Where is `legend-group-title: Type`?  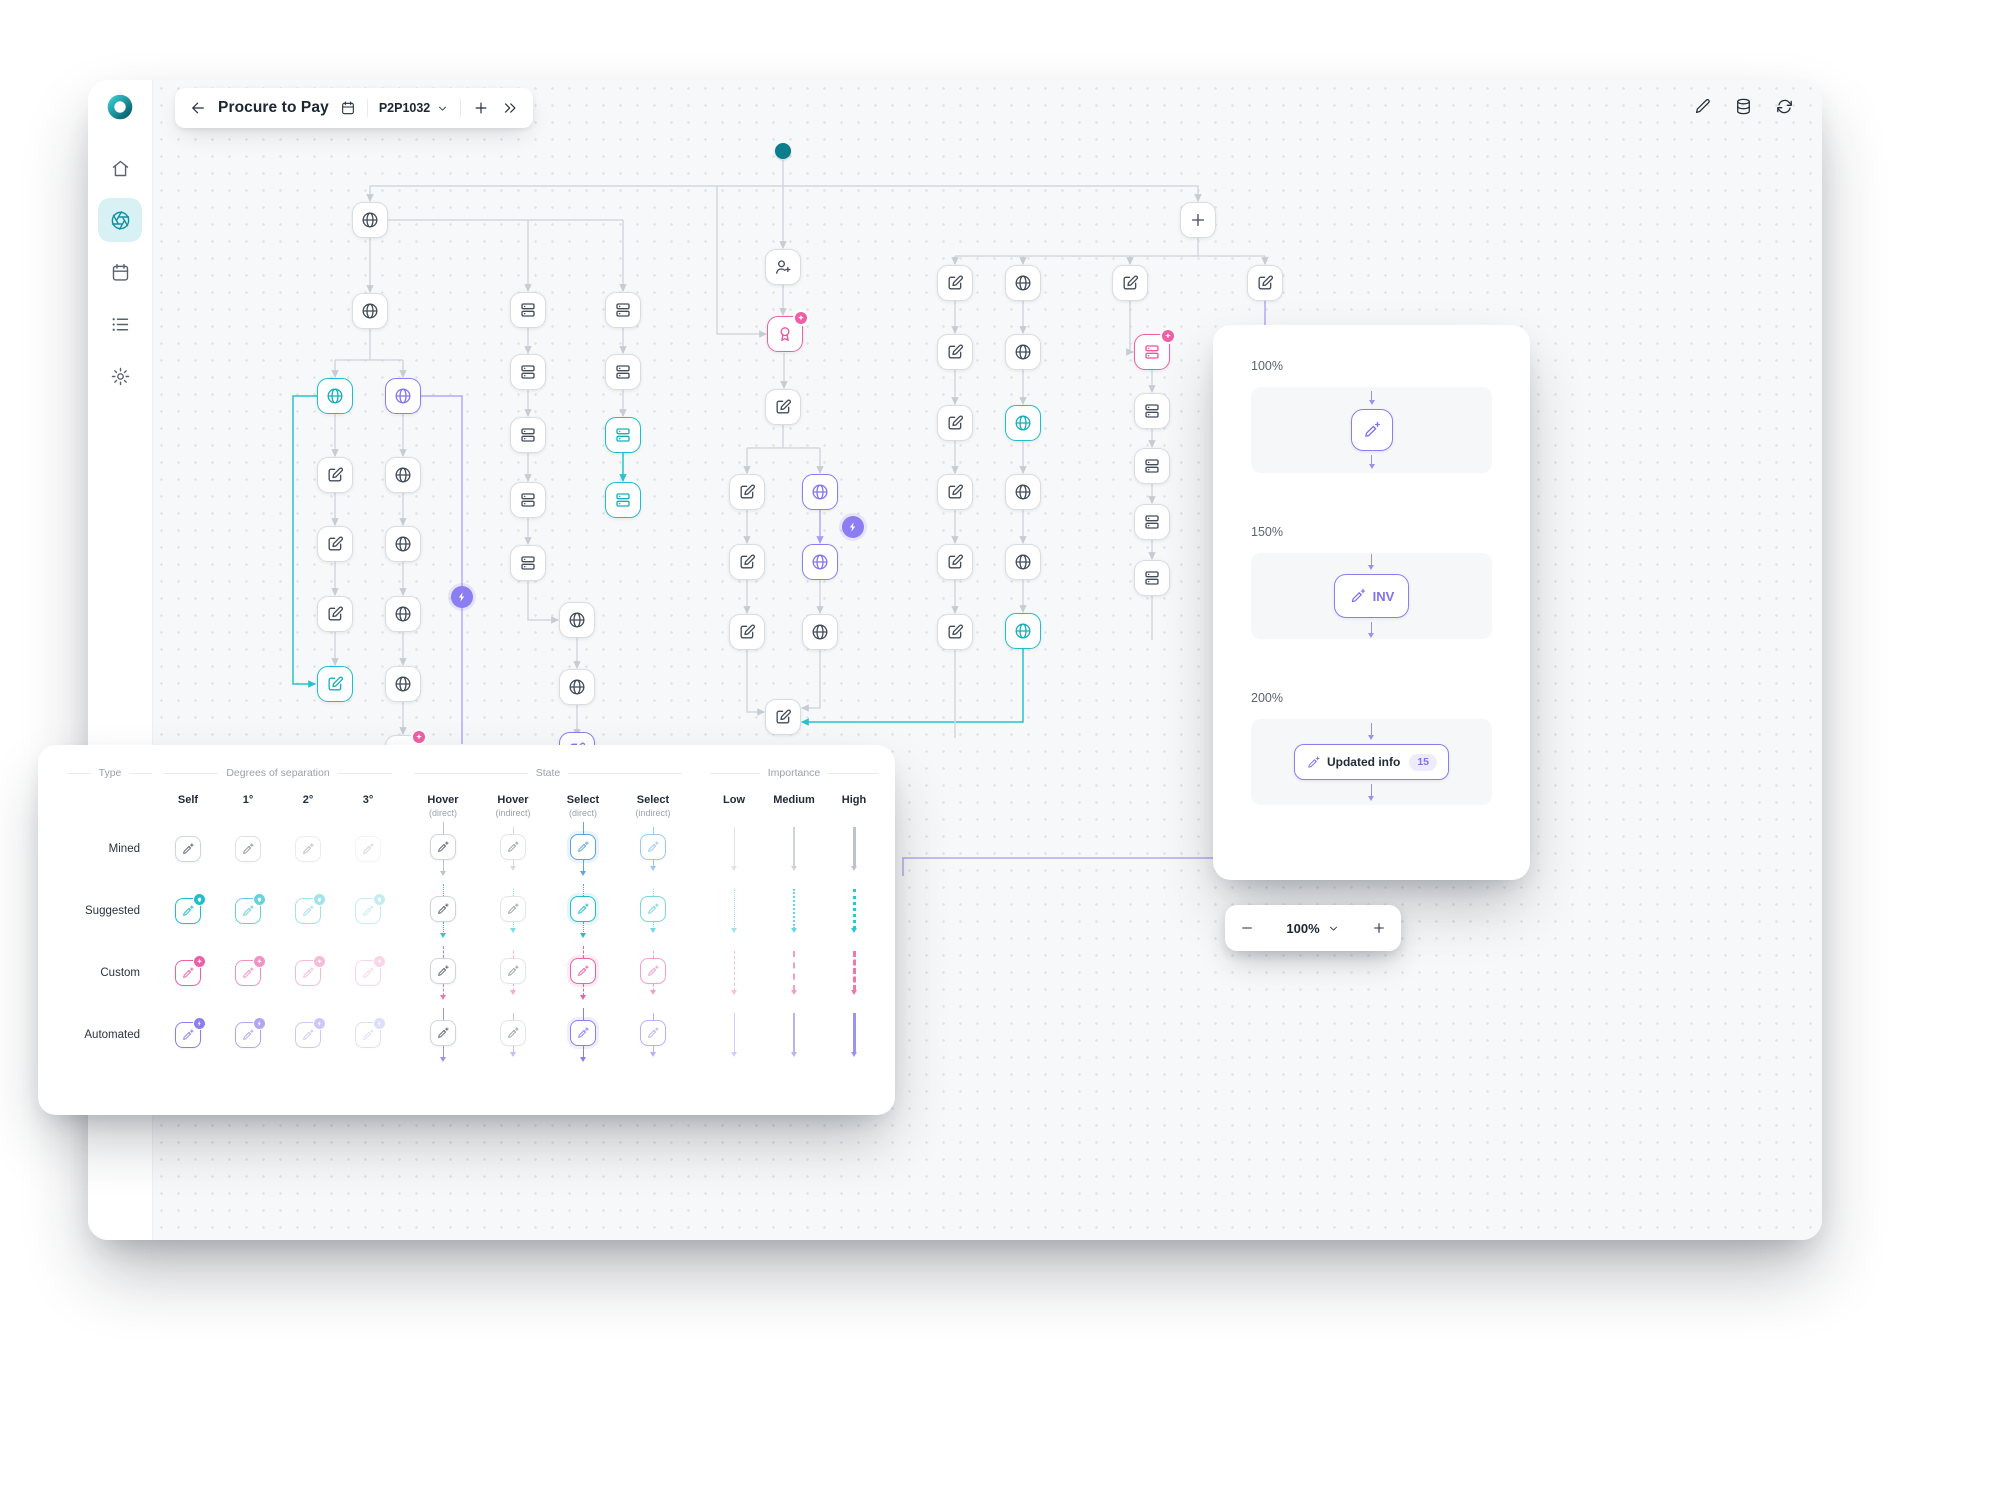
legend-group-title: Type is located at coordinates (110, 773).